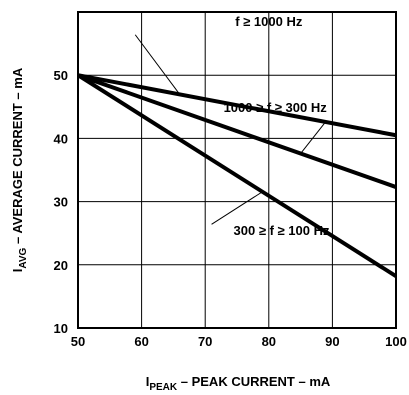  What do you see at coordinates (61, 138) in the screenshot?
I see `y-tick-label: 40` at bounding box center [61, 138].